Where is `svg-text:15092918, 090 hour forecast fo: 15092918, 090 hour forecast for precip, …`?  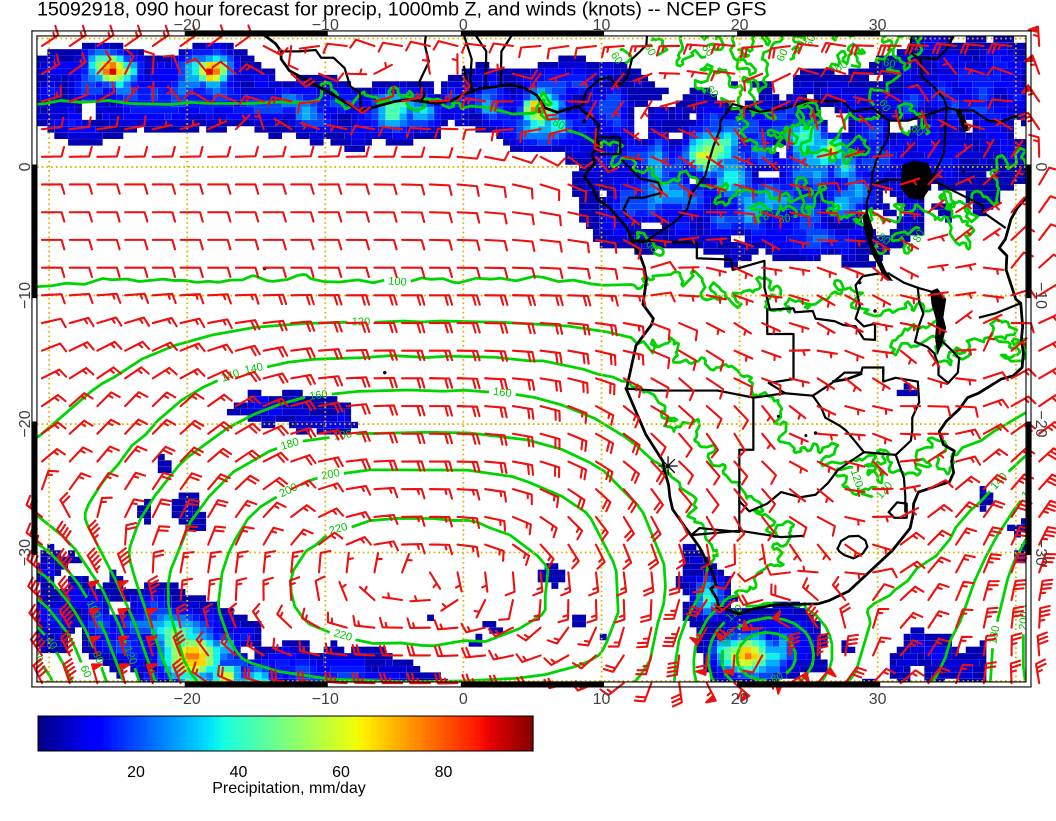 svg-text:15092918, 090 hour forecast fo: 15092918, 090 hour forecast for precip, … is located at coordinates (402, 10).